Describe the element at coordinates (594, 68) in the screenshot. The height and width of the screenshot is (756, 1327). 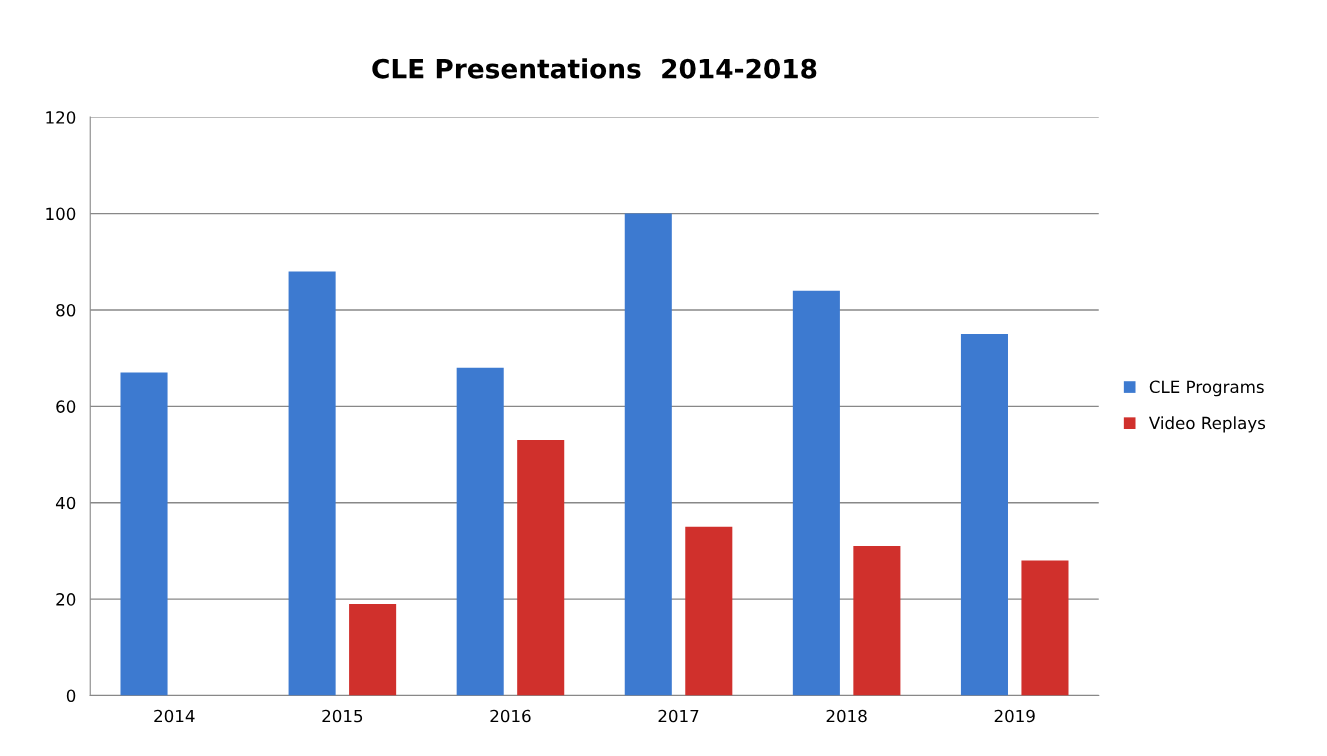
I see `chart-title: CLE Presentations 2014-2018` at that location.